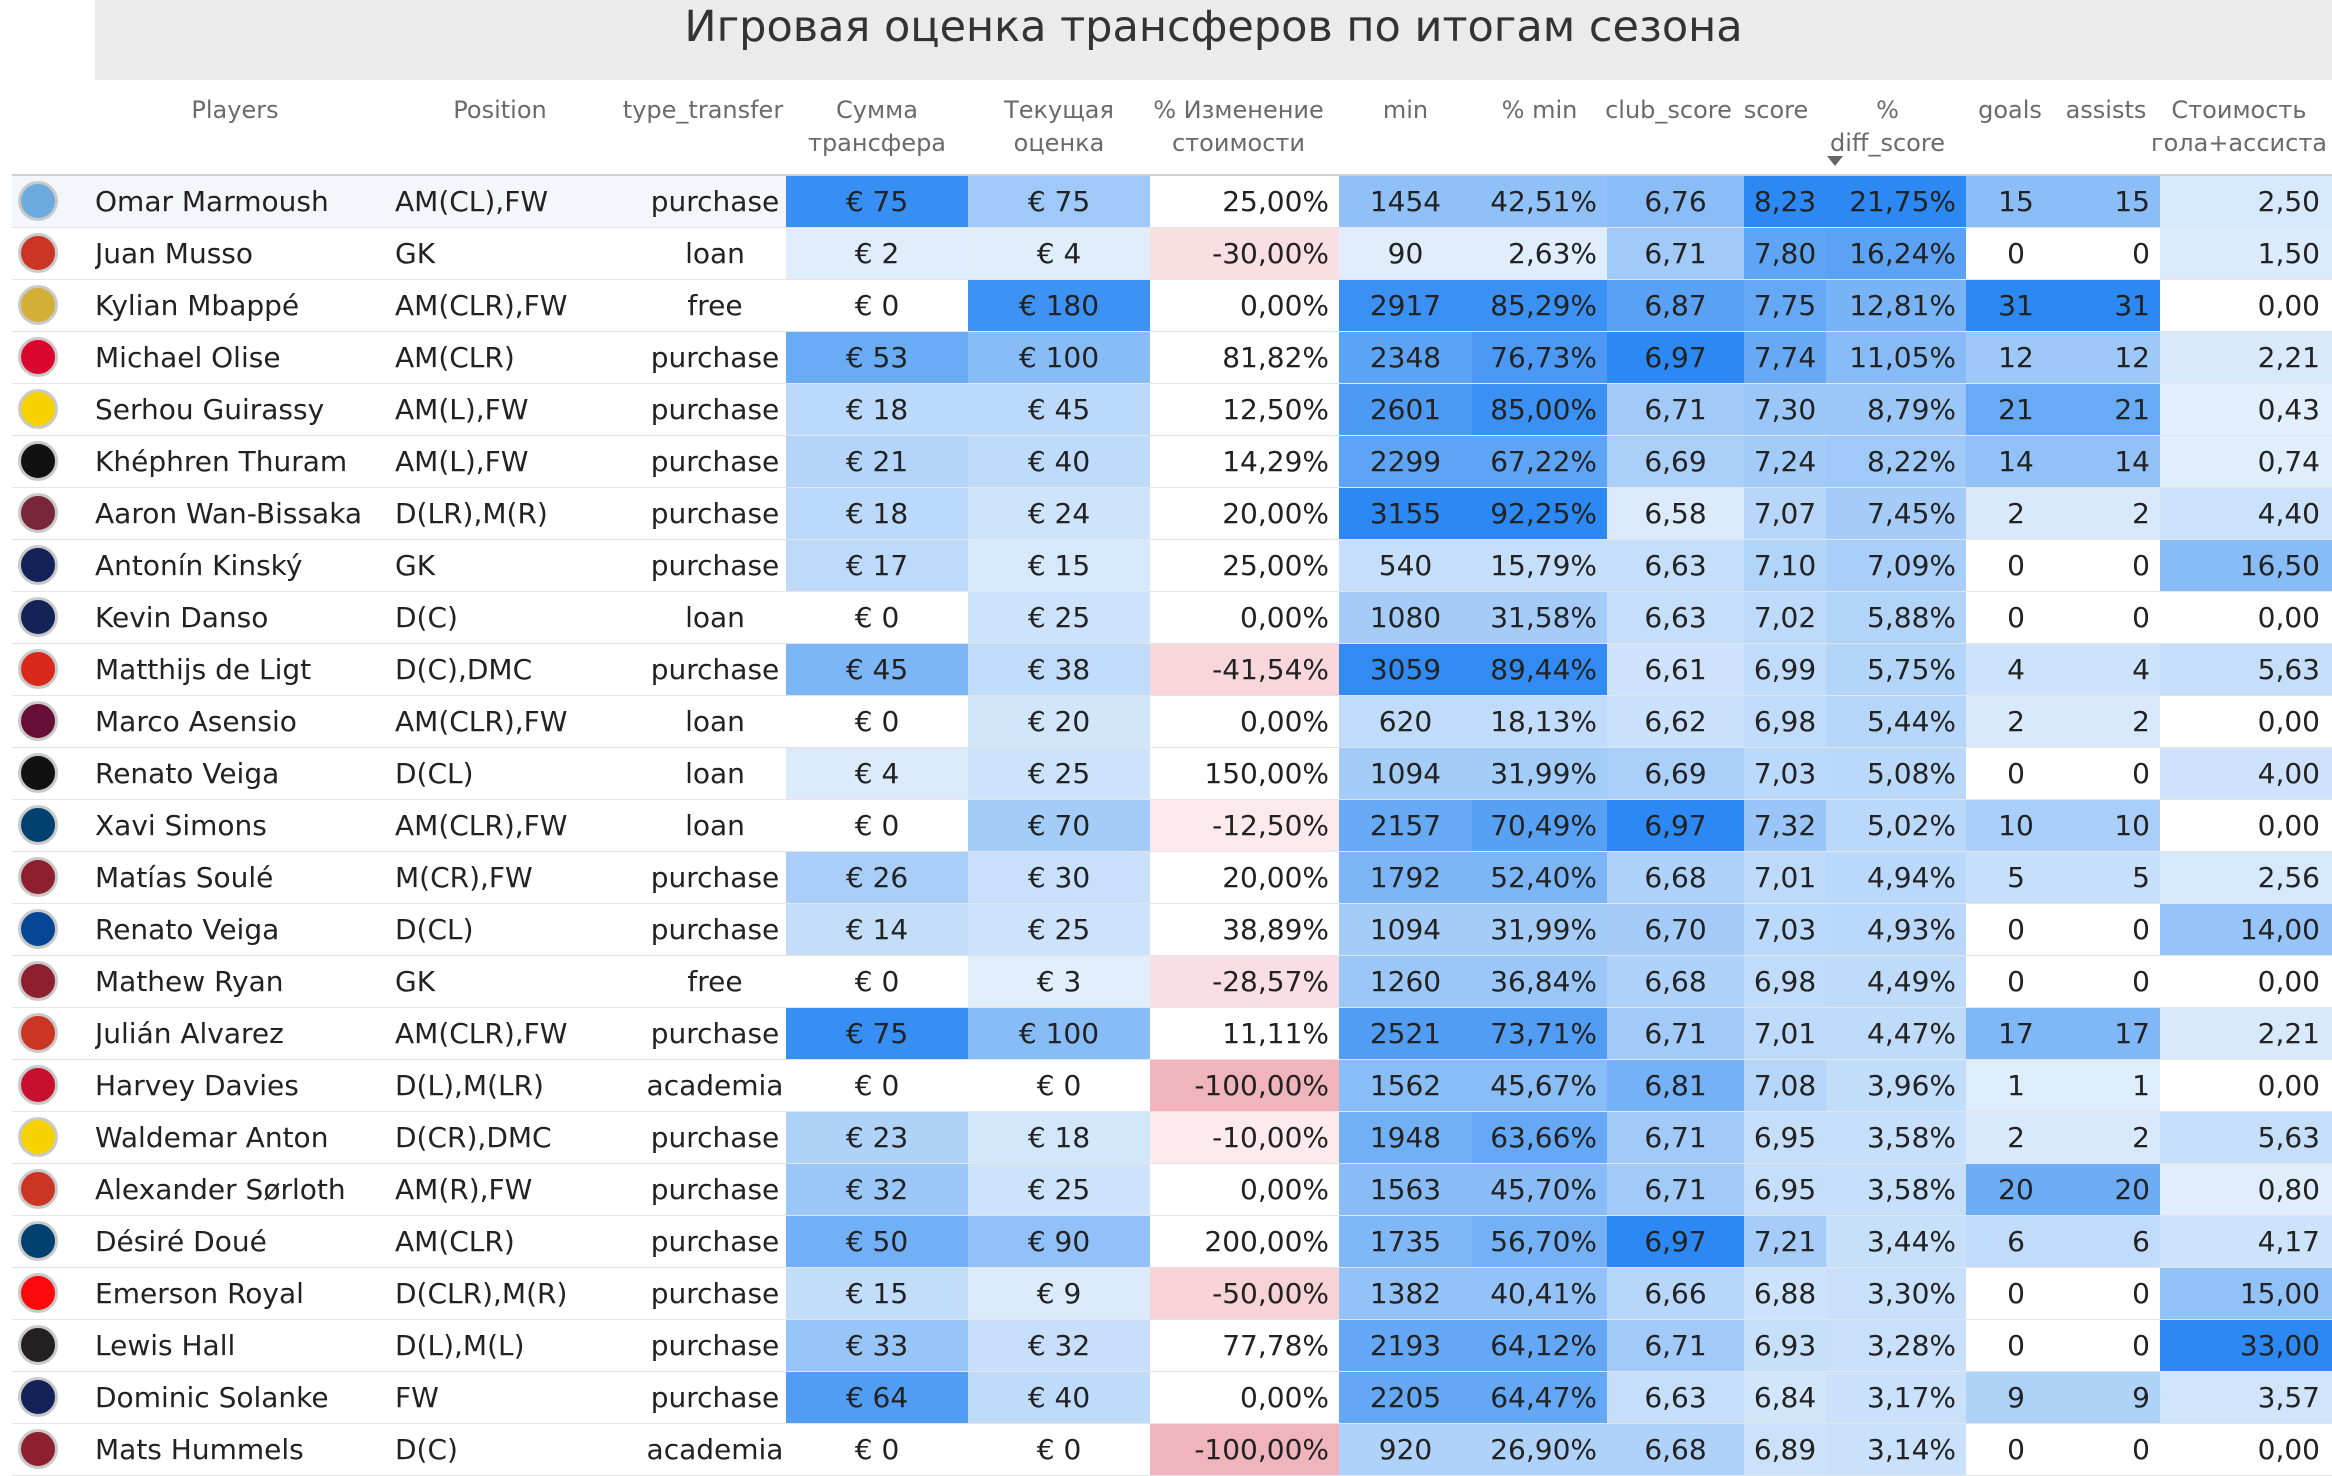  Describe the element at coordinates (1405, 110) in the screenshot. I see `column-header-min: min` at that location.